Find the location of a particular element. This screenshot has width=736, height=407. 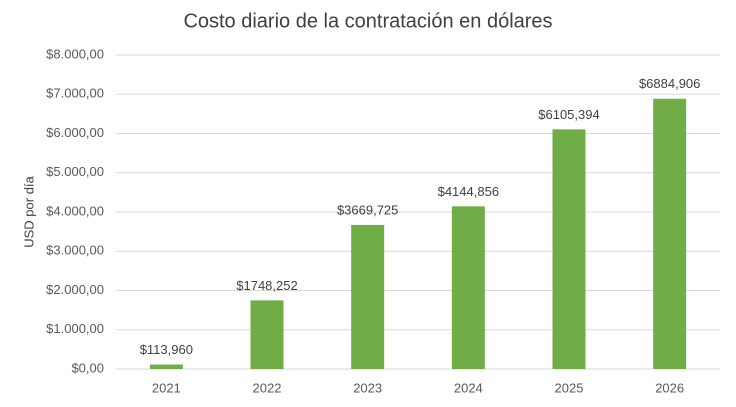

data-label: $3669,725 is located at coordinates (367, 209).